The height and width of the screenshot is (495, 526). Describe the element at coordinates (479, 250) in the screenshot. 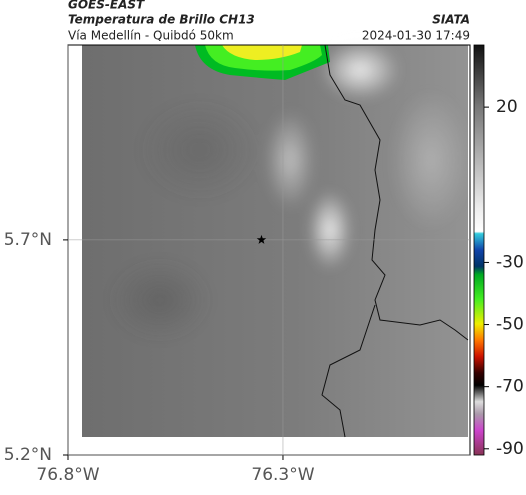

I see `colorbar` at that location.